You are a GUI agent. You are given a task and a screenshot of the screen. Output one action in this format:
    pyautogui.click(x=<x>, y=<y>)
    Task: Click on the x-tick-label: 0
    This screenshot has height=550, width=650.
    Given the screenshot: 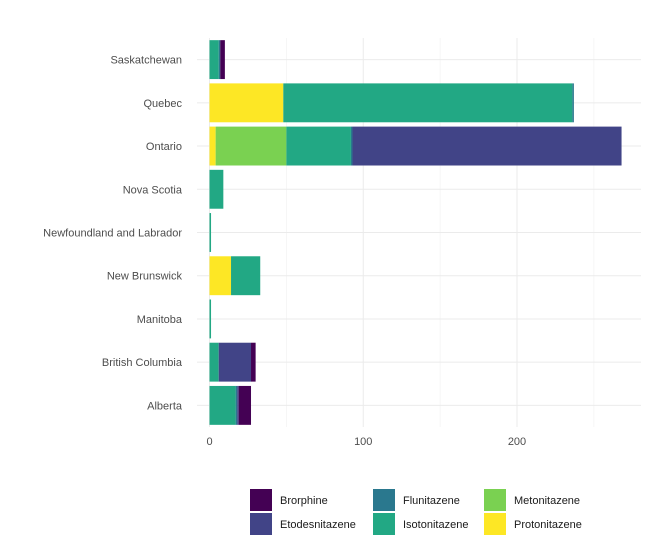 What is the action you would take?
    pyautogui.click(x=209, y=442)
    